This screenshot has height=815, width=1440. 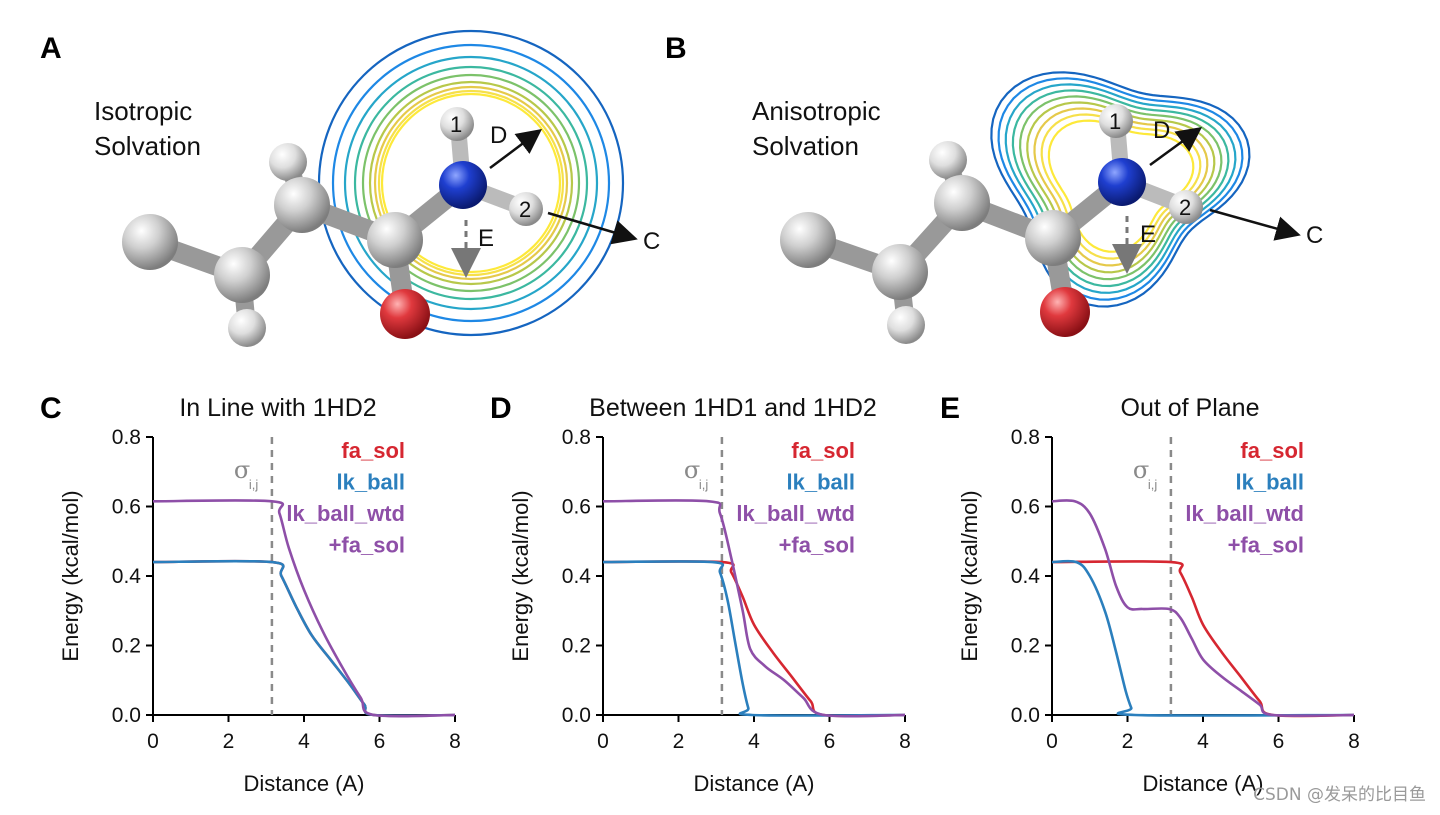 What do you see at coordinates (576, 715) in the screenshot?
I see `y-tick-label: 0.0` at bounding box center [576, 715].